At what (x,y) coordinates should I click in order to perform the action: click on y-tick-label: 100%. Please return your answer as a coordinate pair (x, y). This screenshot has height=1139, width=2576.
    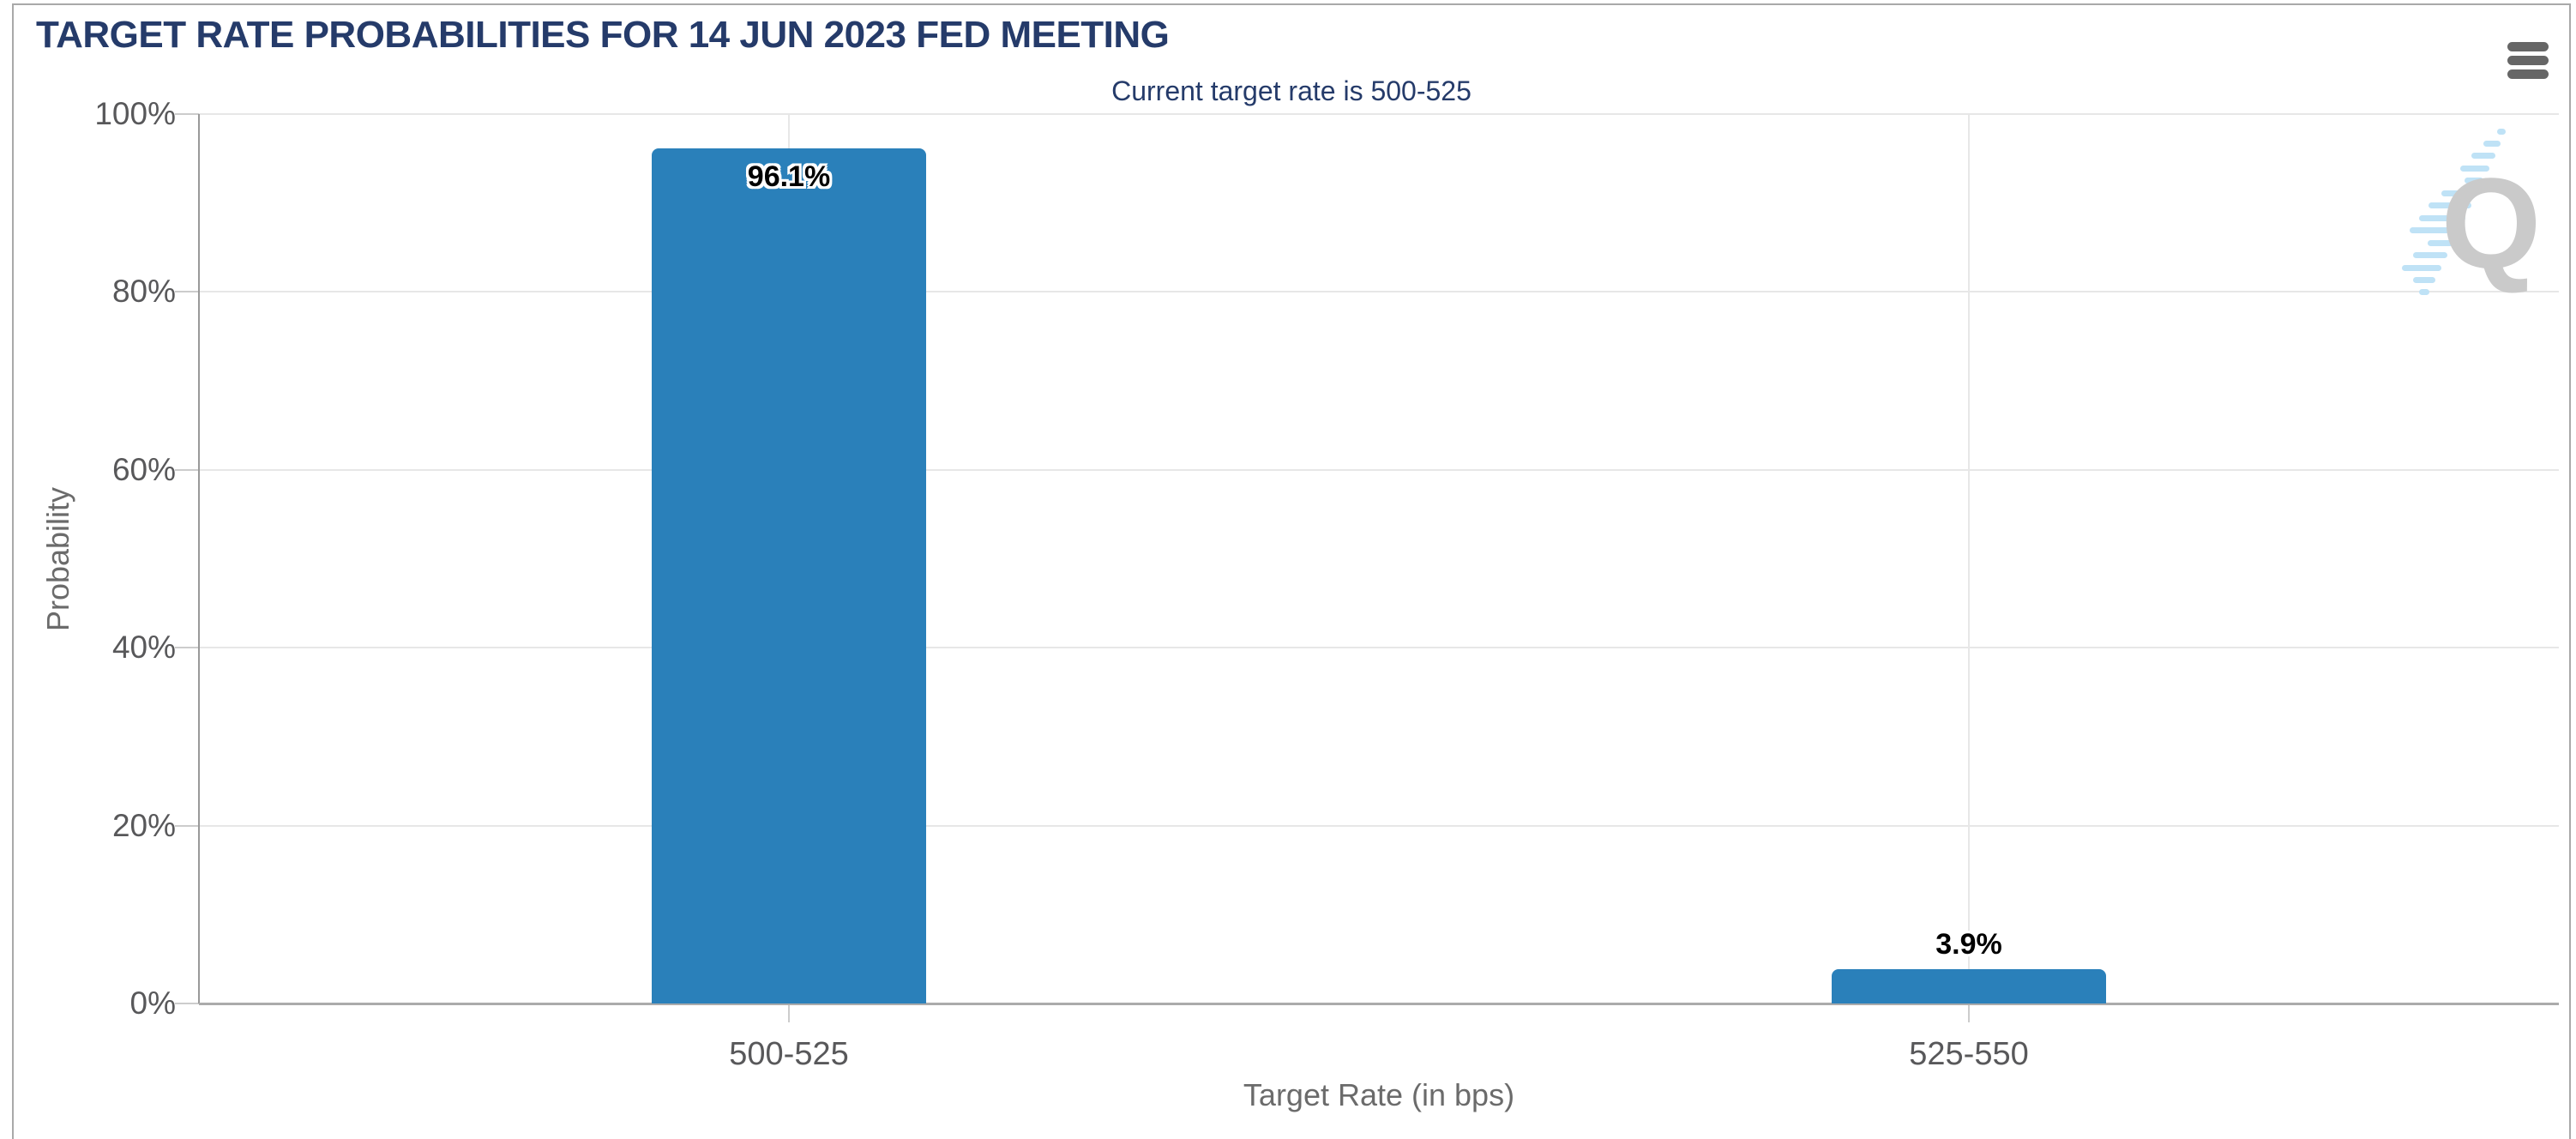
    Looking at the image, I should click on (135, 113).